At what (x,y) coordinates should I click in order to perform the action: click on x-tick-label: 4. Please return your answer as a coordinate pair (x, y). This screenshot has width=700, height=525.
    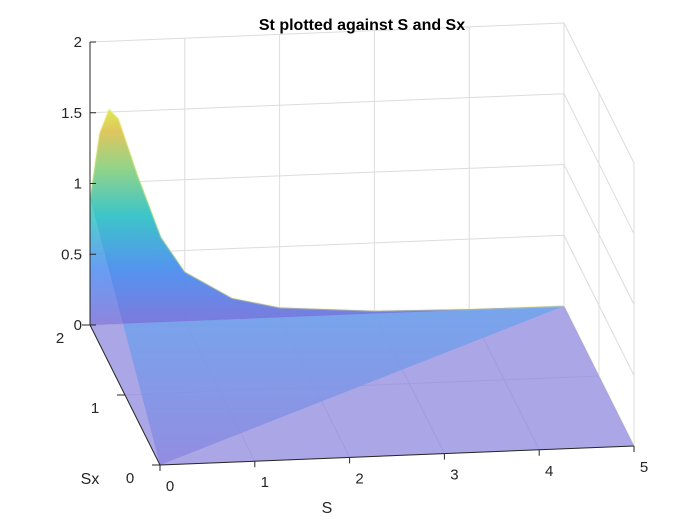
    Looking at the image, I should click on (549, 471).